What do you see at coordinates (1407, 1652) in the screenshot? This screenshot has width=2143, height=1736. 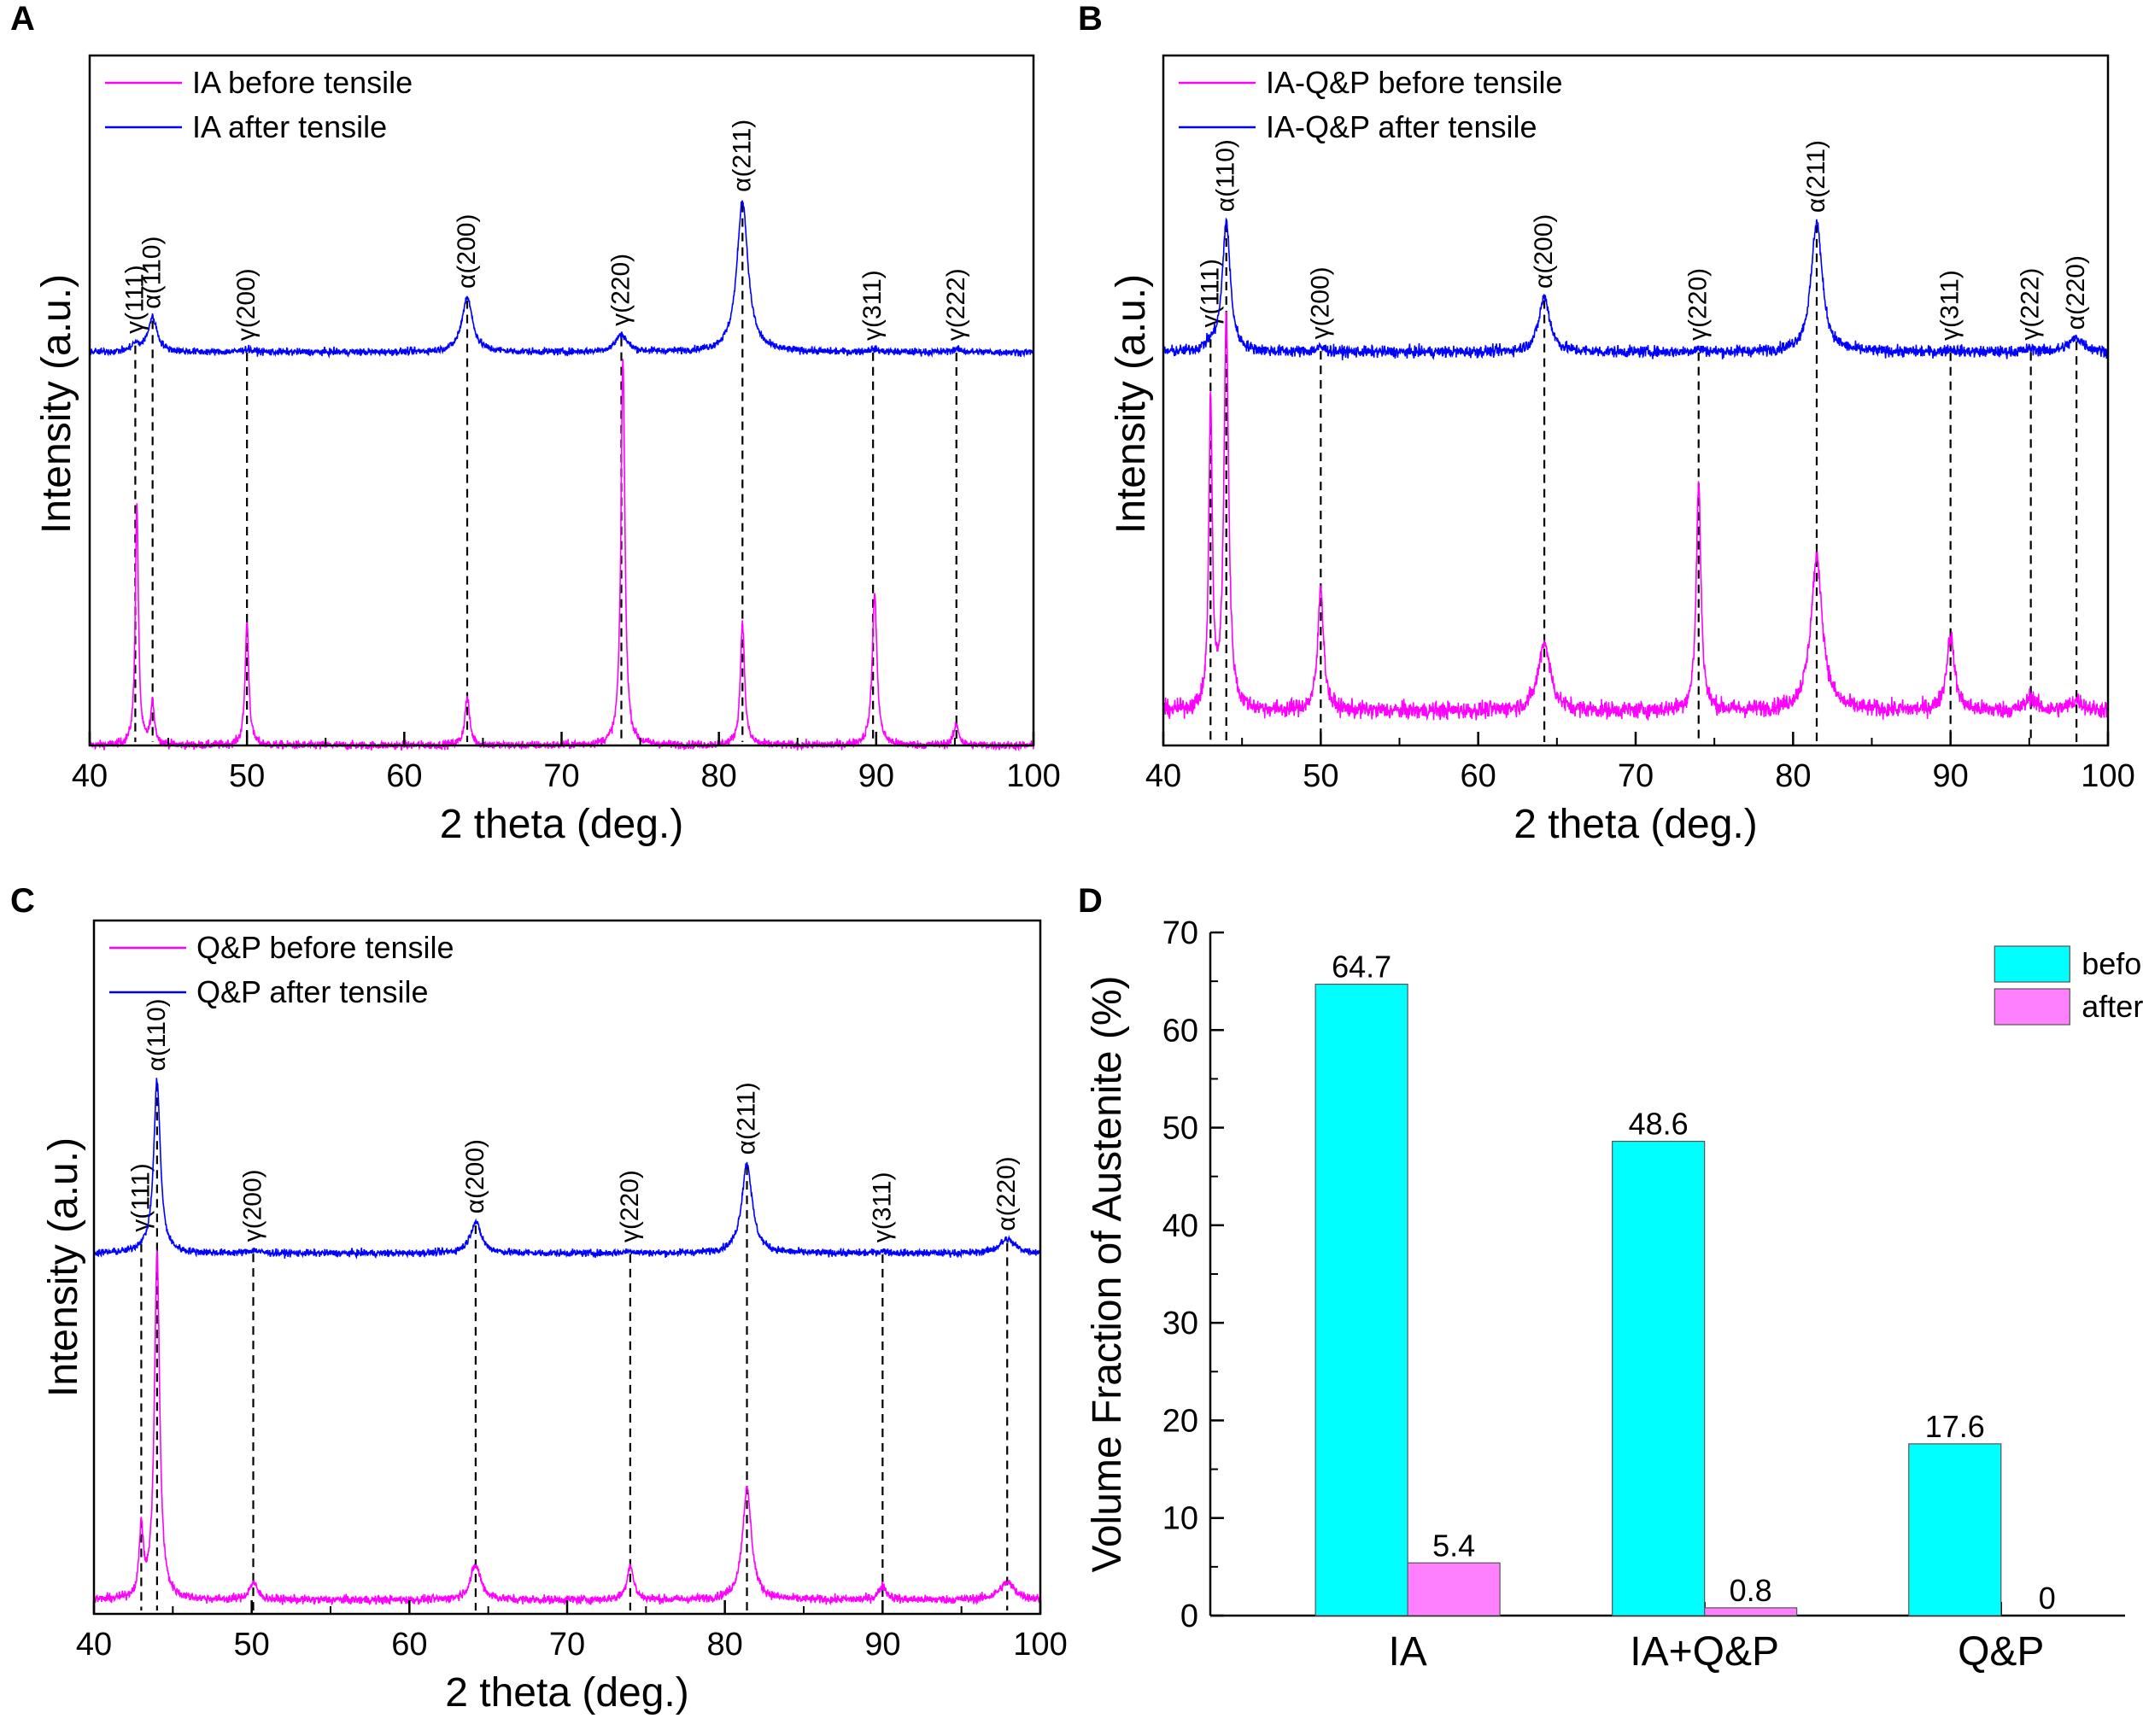 I see `category-label: IA` at bounding box center [1407, 1652].